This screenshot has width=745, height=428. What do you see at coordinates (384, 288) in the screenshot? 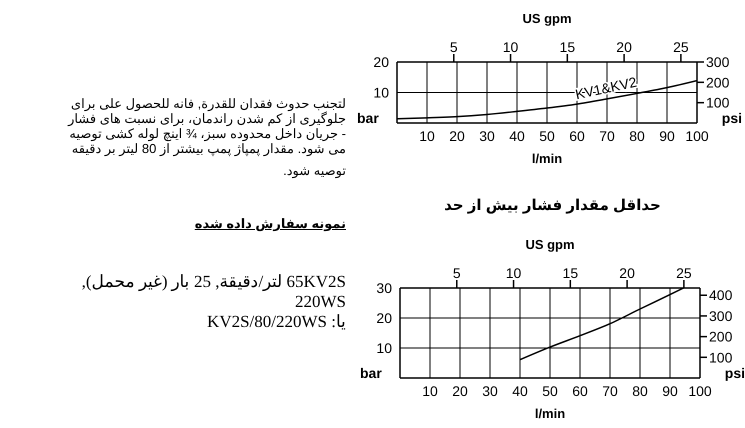
I see `y-tick-label: 30` at bounding box center [384, 288].